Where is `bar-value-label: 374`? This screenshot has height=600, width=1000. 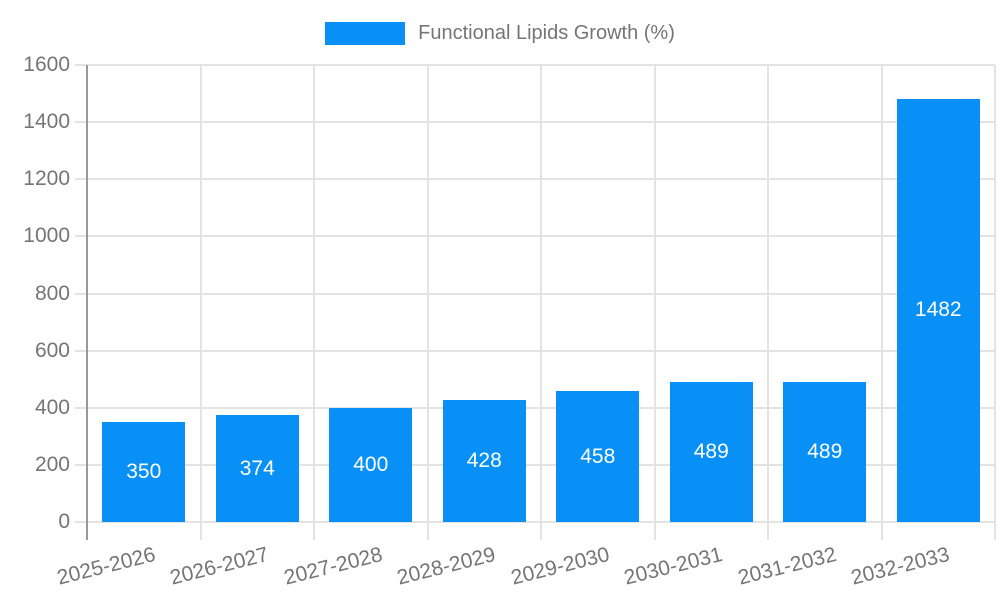 bar-value-label: 374 is located at coordinates (257, 468).